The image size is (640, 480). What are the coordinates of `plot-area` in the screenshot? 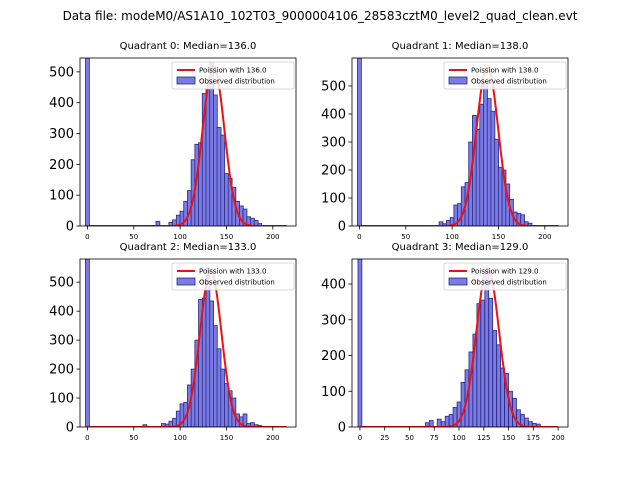 It's located at (186, 343).